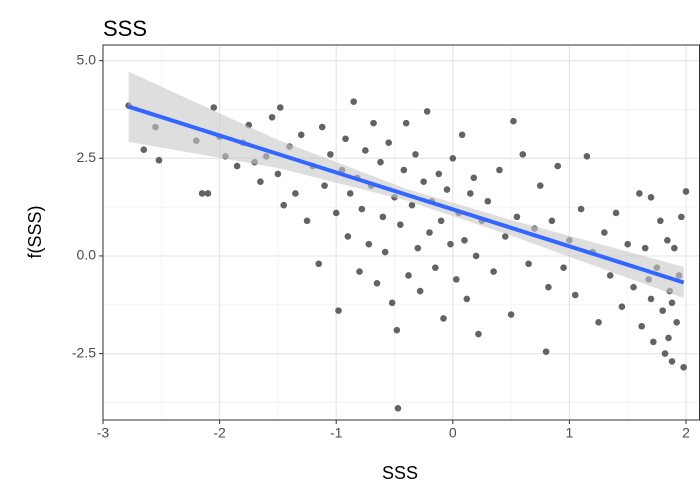 This screenshot has height=495, width=700. Describe the element at coordinates (219, 433) in the screenshot. I see `x-tick-label: -2` at that location.